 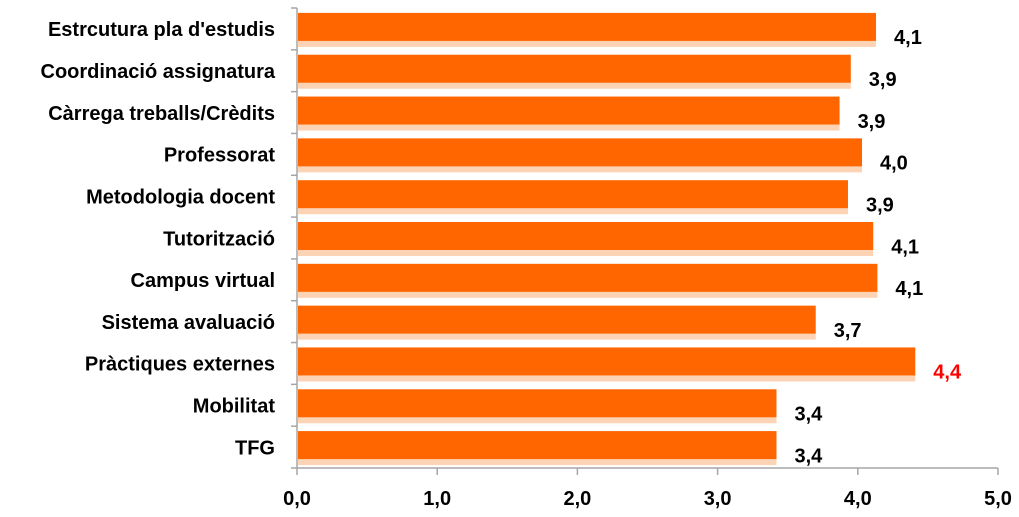 I want to click on category-label: Estrcutura pla d'estudis, so click(x=161, y=30).